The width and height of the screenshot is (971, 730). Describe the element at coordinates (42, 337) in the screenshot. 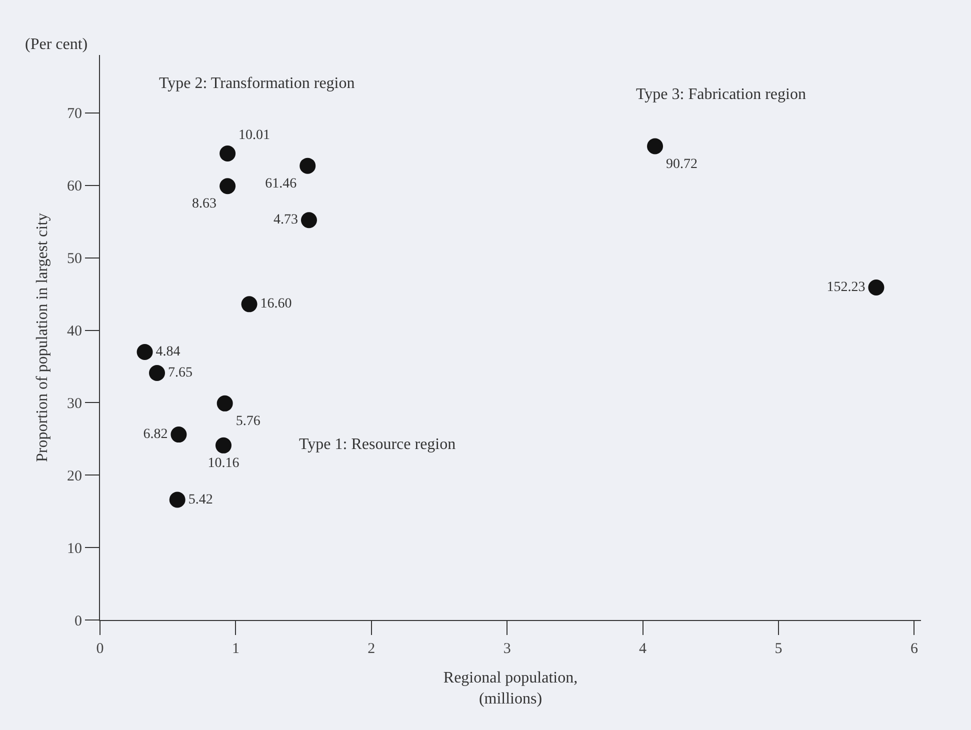

I see `y-axis-title: Proportion of population in largest city` at that location.